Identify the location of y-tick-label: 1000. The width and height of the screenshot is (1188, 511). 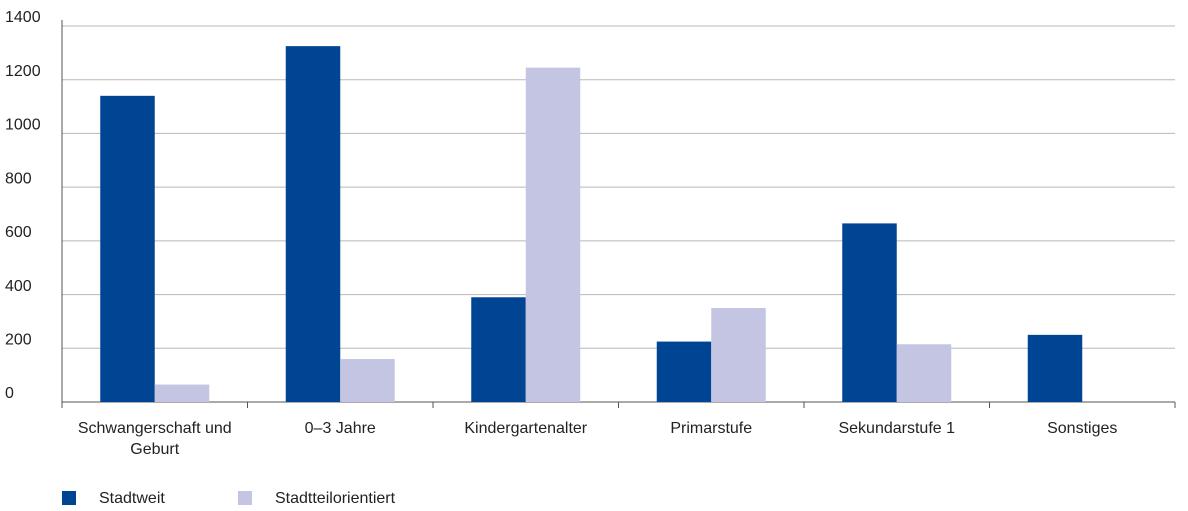
(23, 125).